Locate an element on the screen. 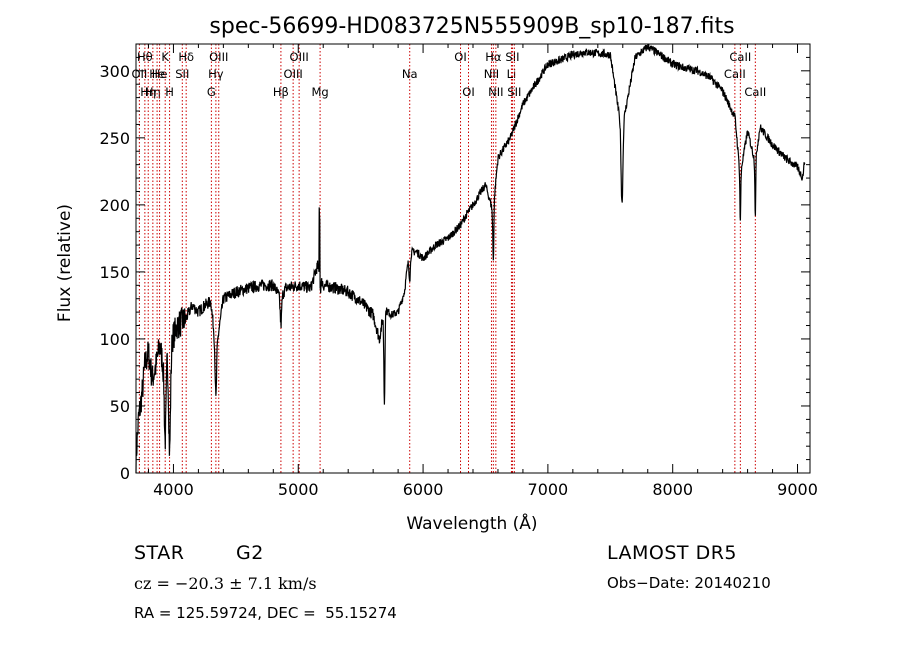  line-marker-label: G is located at coordinates (211, 92).